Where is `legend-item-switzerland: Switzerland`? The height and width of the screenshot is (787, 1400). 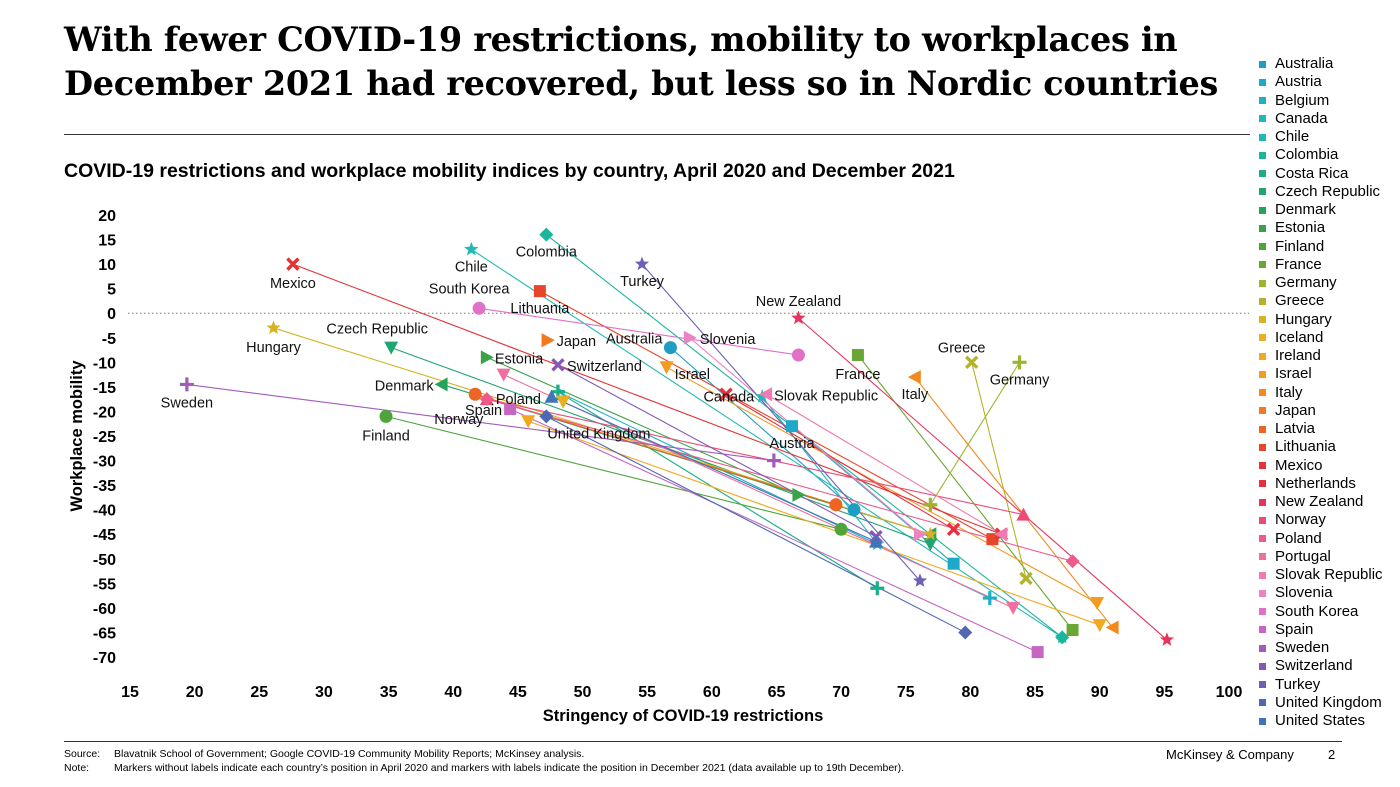
legend-item-switzerland: Switzerland is located at coordinates (1321, 666).